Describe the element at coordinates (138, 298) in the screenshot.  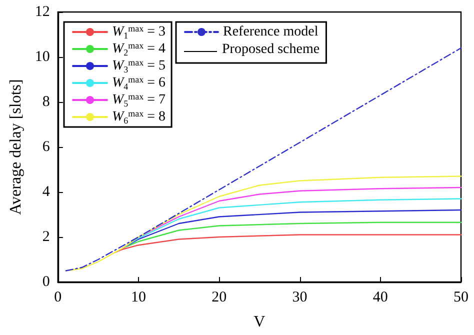
I see `x-tick-label: 10` at that location.